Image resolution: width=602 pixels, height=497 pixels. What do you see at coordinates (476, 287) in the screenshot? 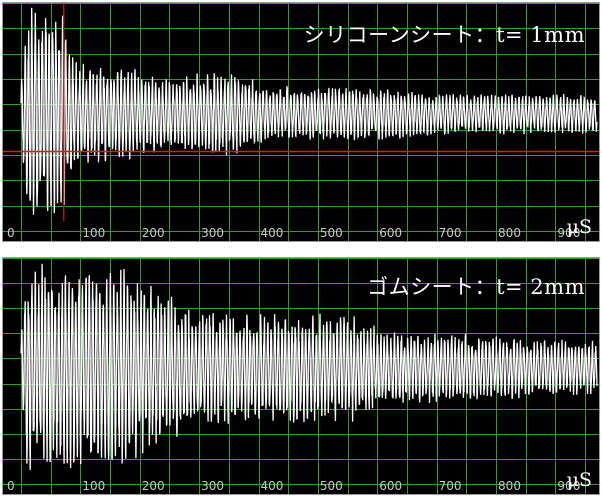
I see `chart-title: ゴムシート：t= 2mm` at bounding box center [476, 287].